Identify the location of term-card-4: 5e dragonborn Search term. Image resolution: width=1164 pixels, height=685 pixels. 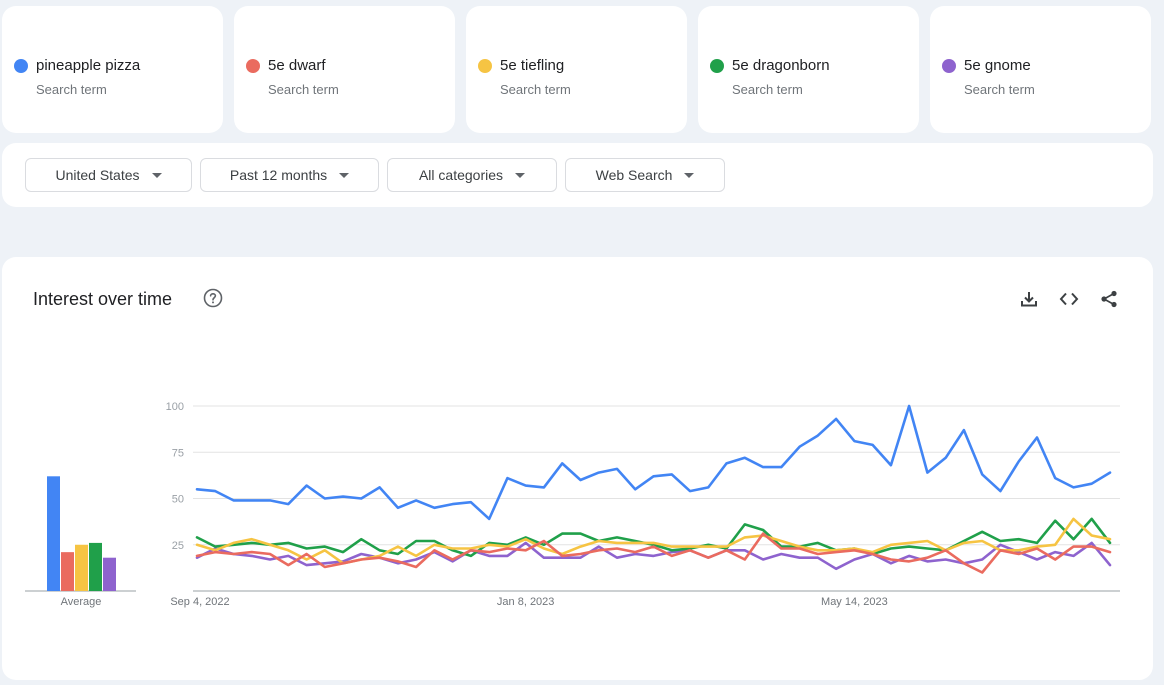
(808, 69).